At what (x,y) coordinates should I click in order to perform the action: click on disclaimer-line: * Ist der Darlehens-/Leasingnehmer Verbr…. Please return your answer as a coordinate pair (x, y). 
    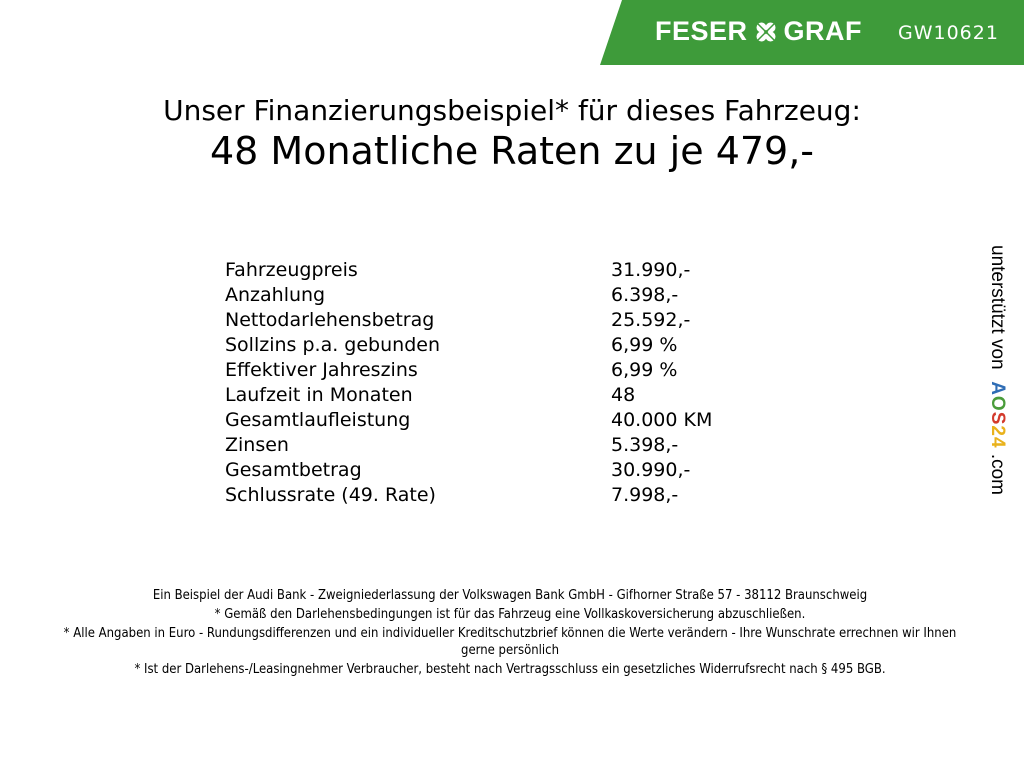
    Looking at the image, I should click on (510, 669).